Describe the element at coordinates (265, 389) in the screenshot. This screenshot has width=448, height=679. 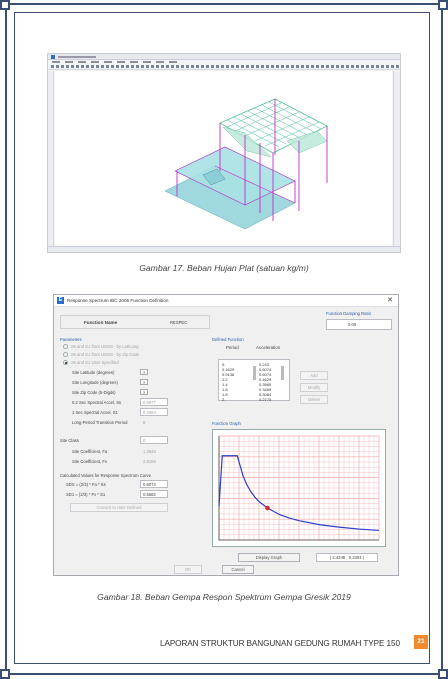
I see `accel-row-5: 0.3469` at that location.